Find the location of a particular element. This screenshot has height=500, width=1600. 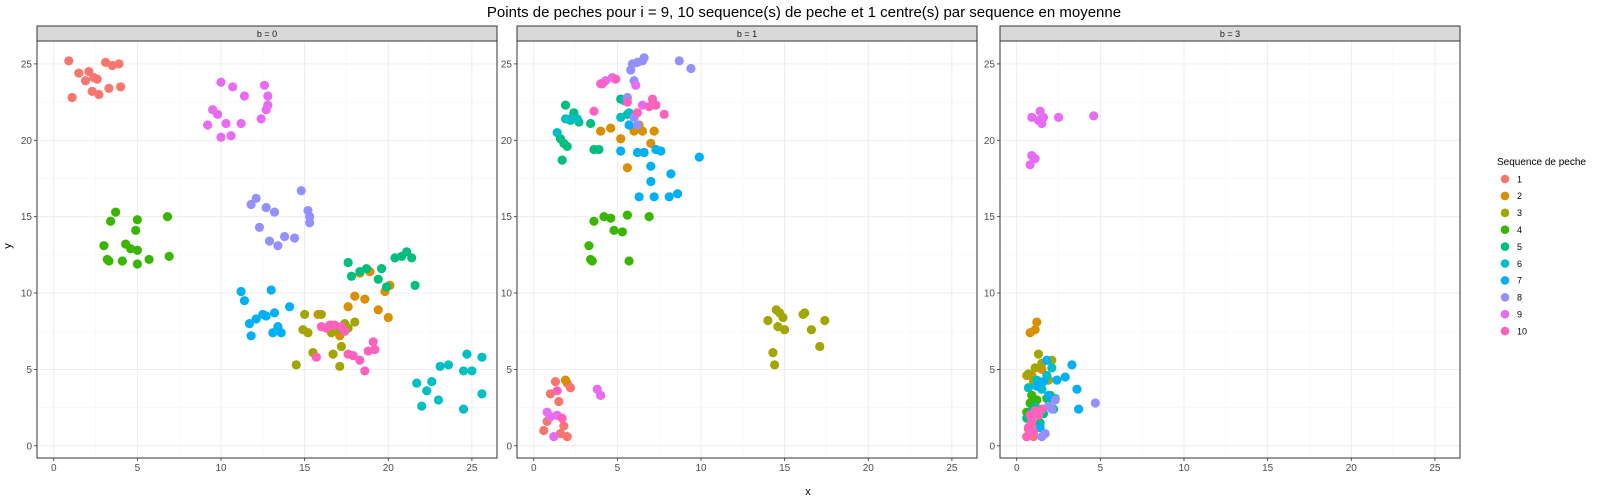

y-tick-label: 5 is located at coordinates (29, 370).